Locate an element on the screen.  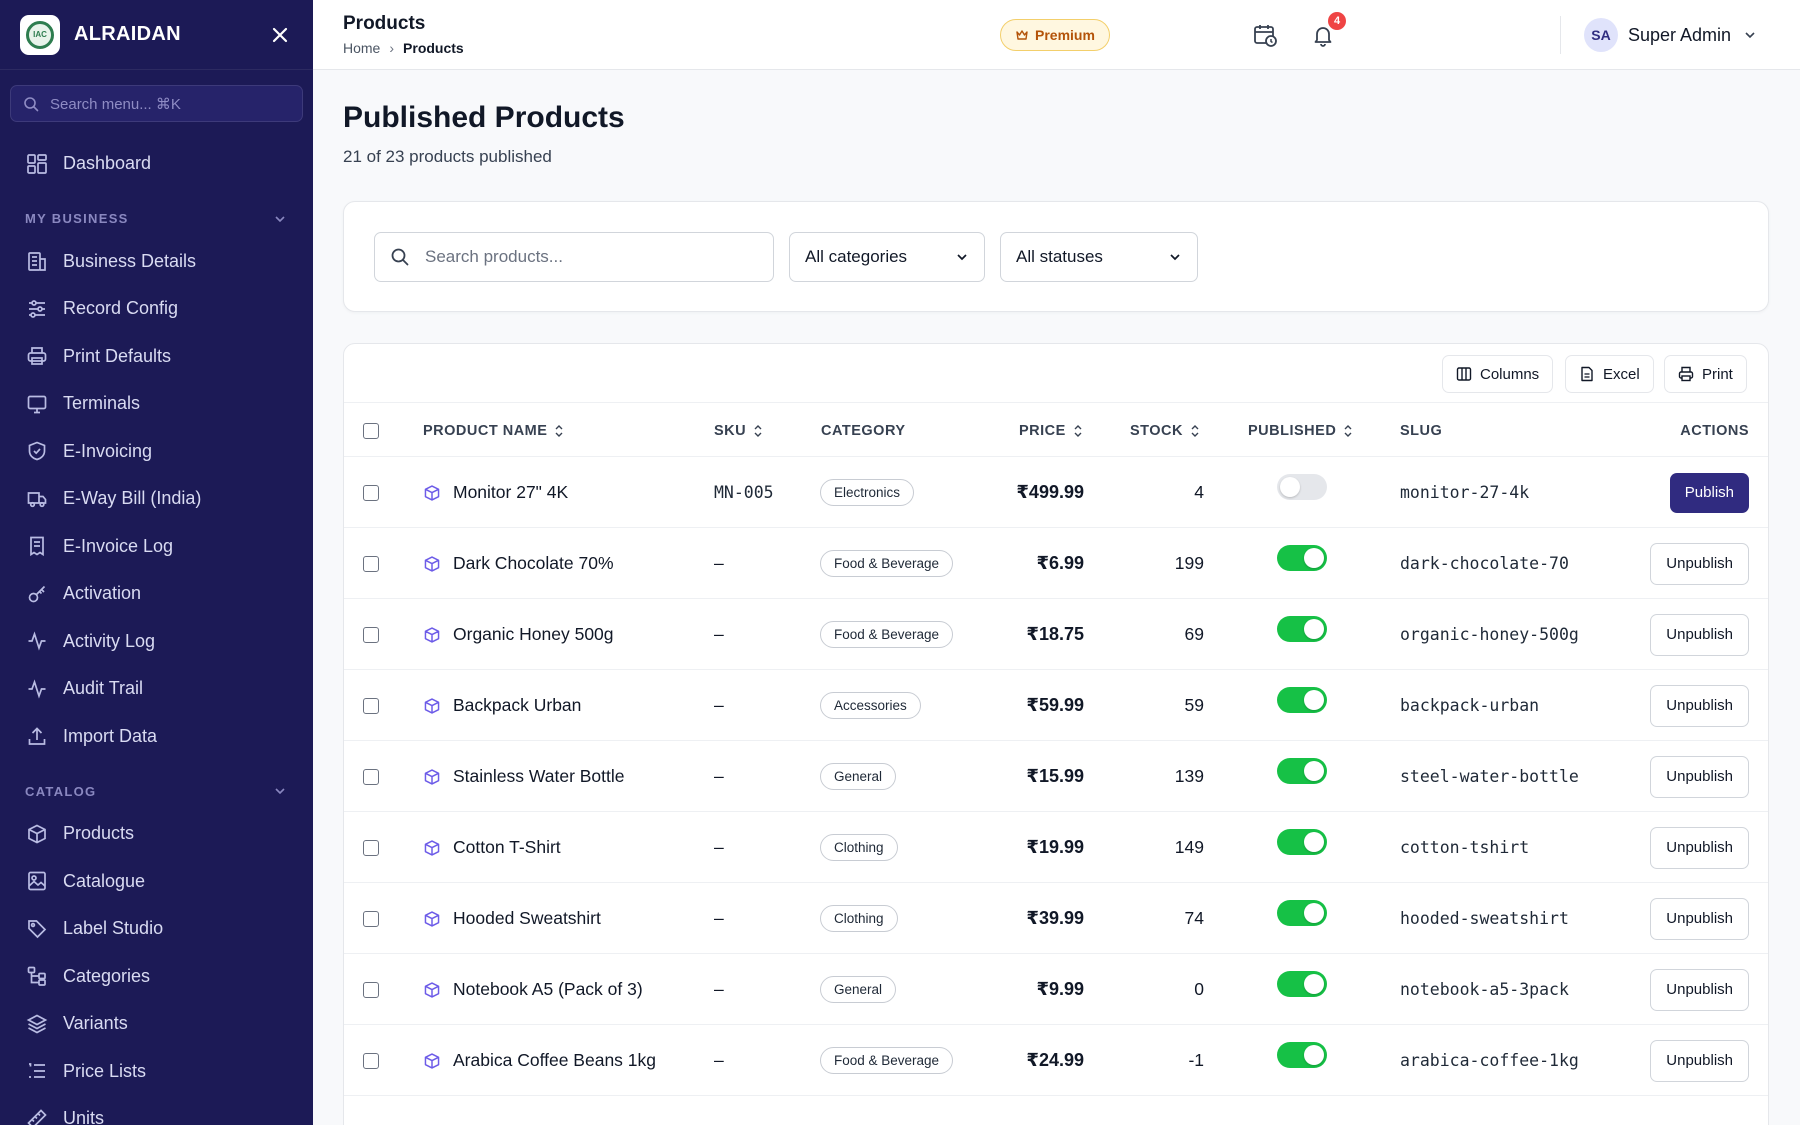
sidebar-item-price-lists: Price Lists is located at coordinates (156, 1072).